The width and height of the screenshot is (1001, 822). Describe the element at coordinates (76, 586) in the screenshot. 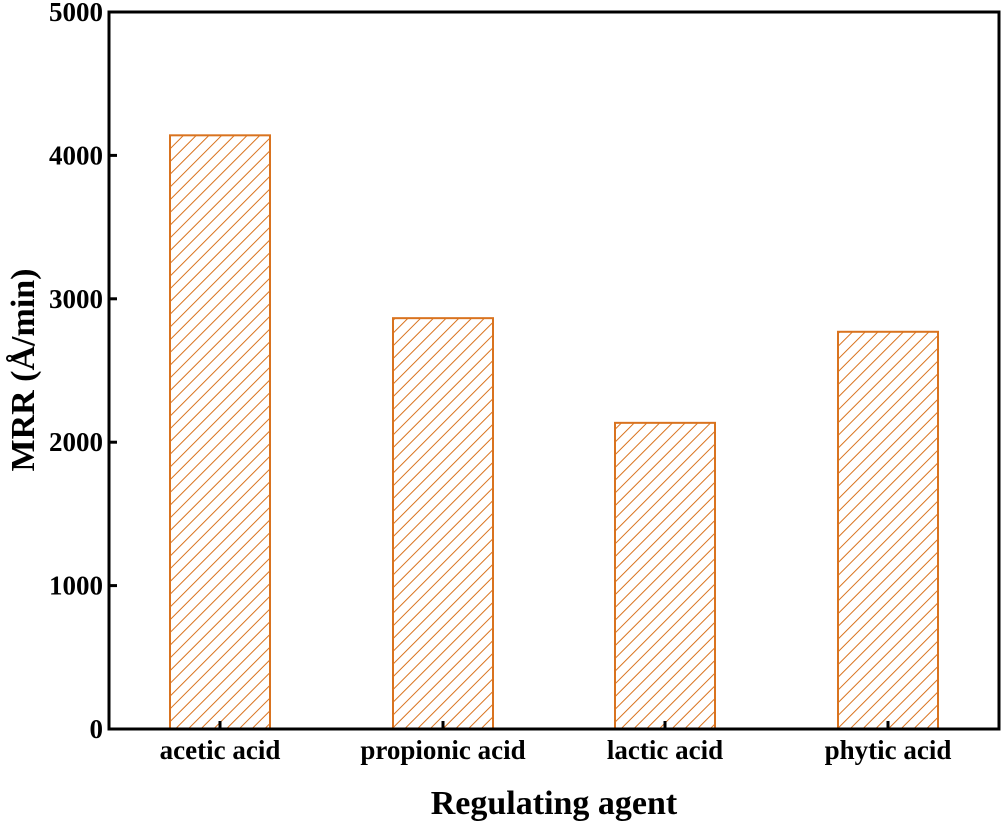

I see `y-tick-label: 1000` at that location.